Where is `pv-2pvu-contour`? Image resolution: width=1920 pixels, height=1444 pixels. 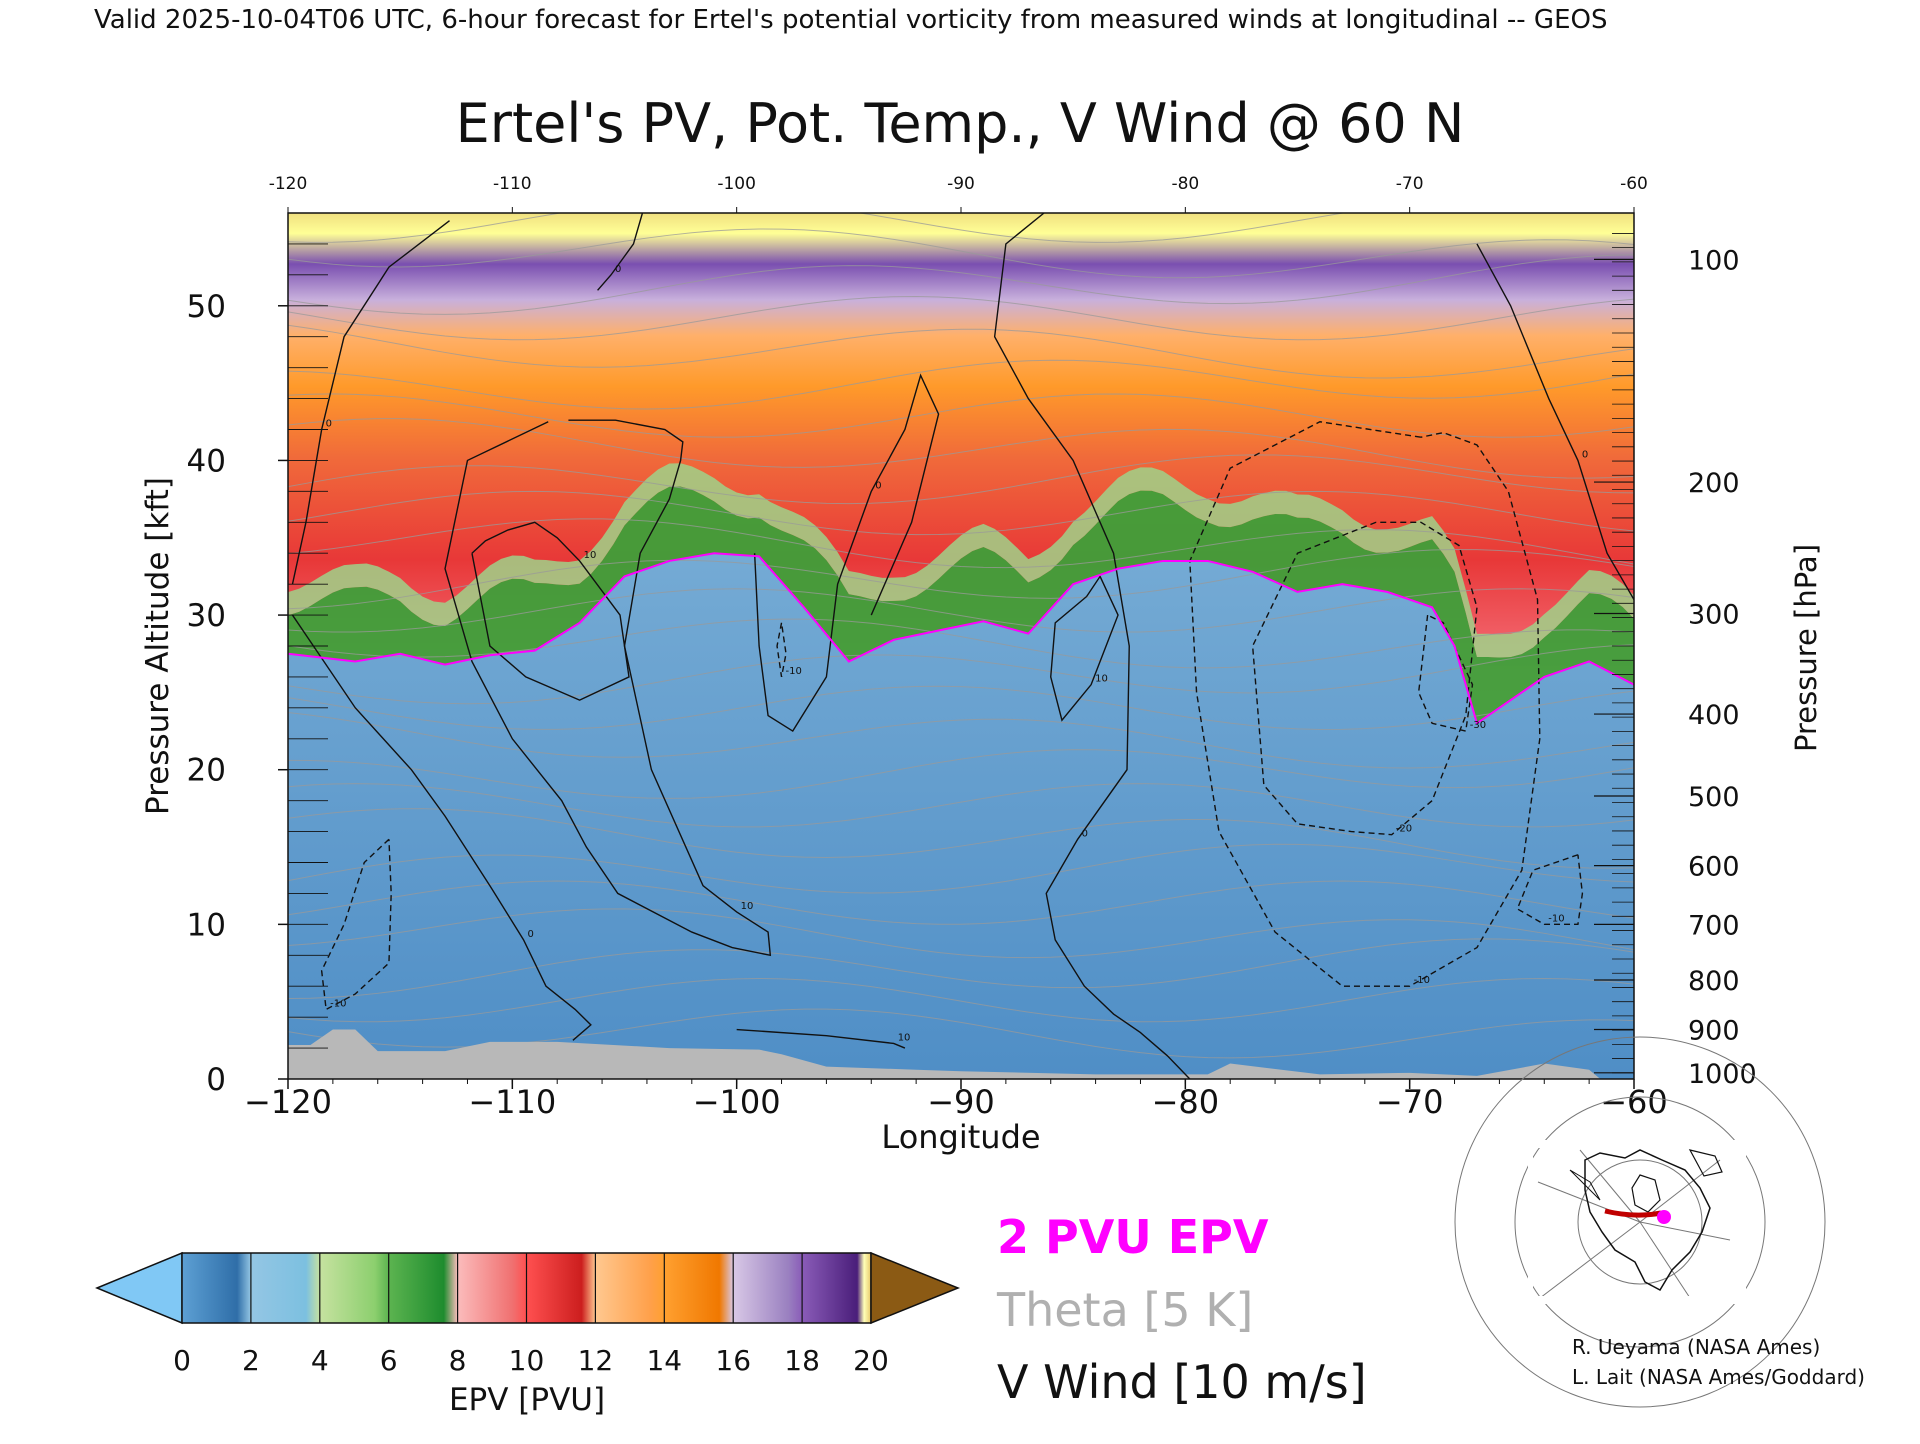
pv-2pvu-contour is located at coordinates (961, 638).